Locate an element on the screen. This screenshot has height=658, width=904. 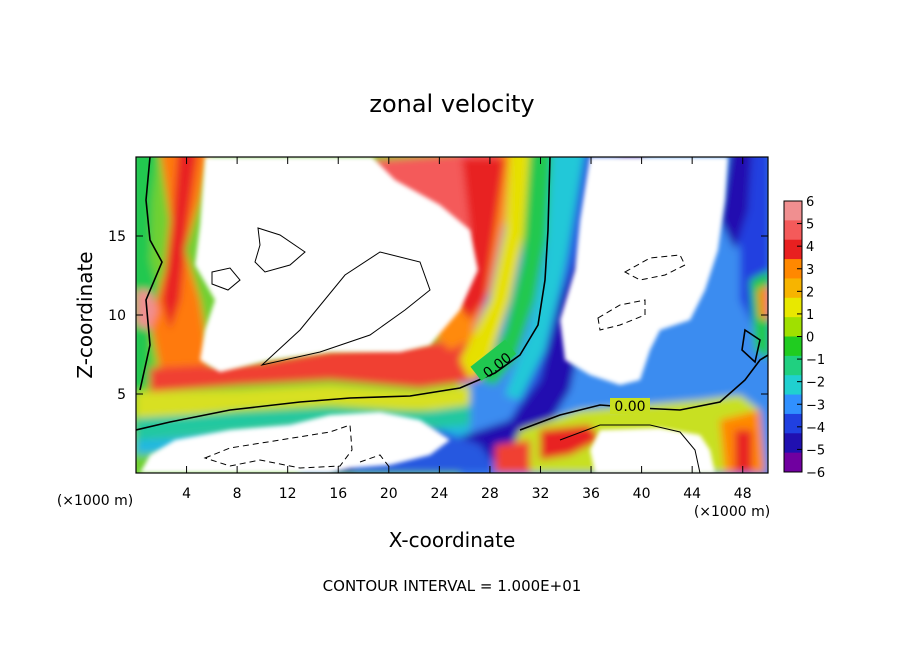
colorbar-tick-label: −4 is located at coordinates (815, 428).